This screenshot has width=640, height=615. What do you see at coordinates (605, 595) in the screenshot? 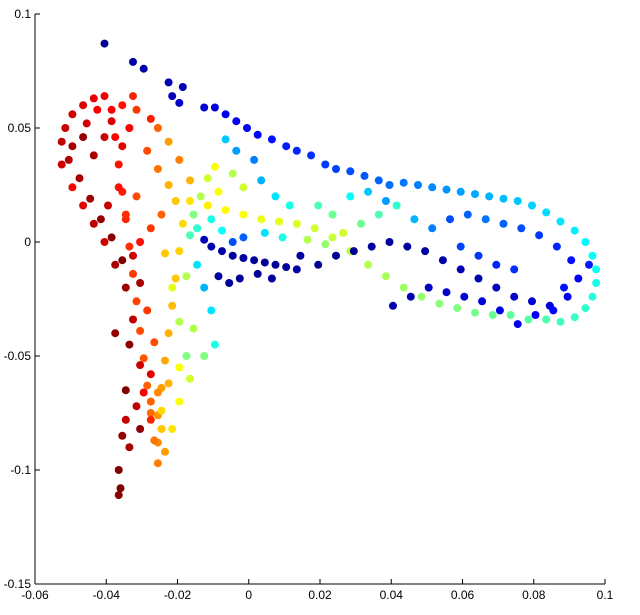
I see `x-tick-label: 0.1` at bounding box center [605, 595].